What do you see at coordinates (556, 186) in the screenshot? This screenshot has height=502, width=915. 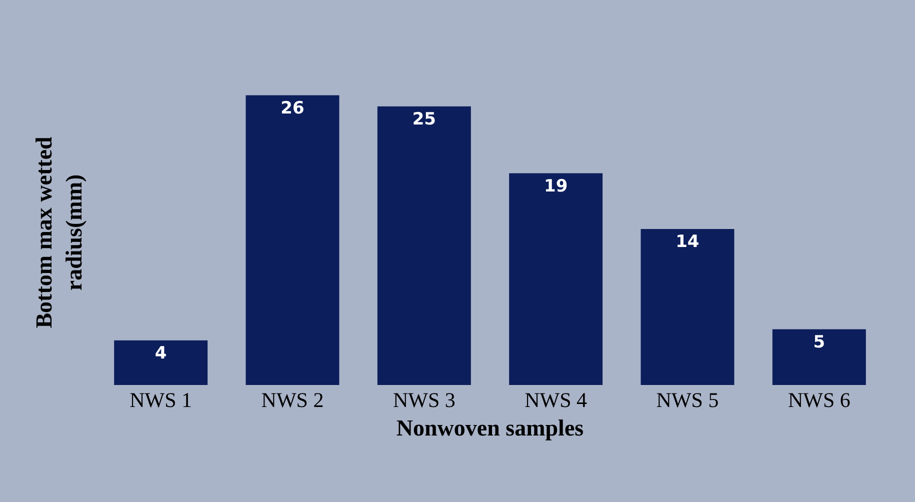 I see `data-label: 19` at bounding box center [556, 186].